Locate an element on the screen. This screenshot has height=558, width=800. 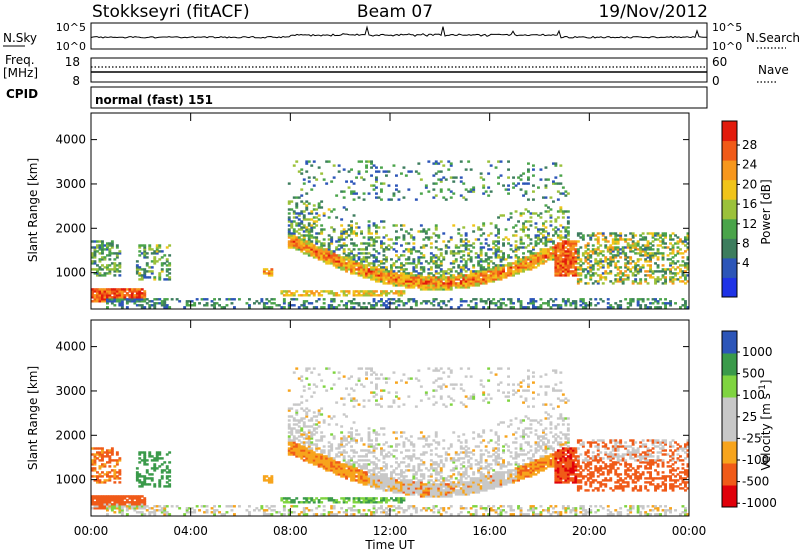
freq-label-line2: [MHz] is located at coordinates (20, 73).